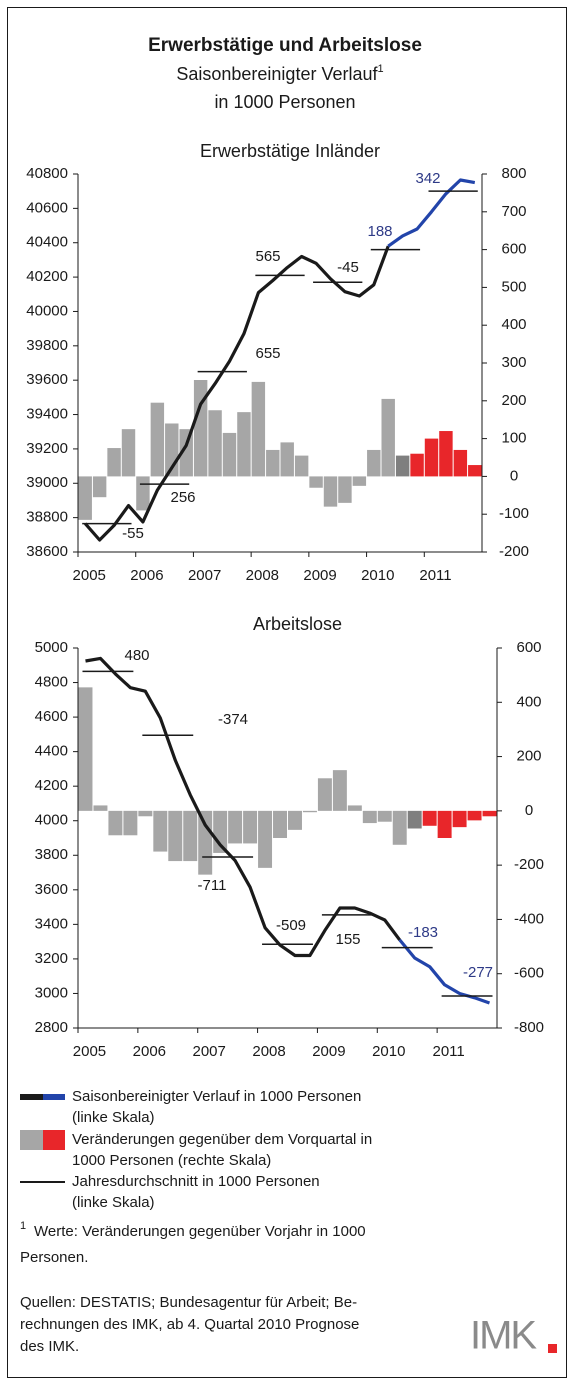 The height and width of the screenshot is (1385, 570). Describe the element at coordinates (47, 448) in the screenshot. I see `y-tick-label: 39200` at that location.